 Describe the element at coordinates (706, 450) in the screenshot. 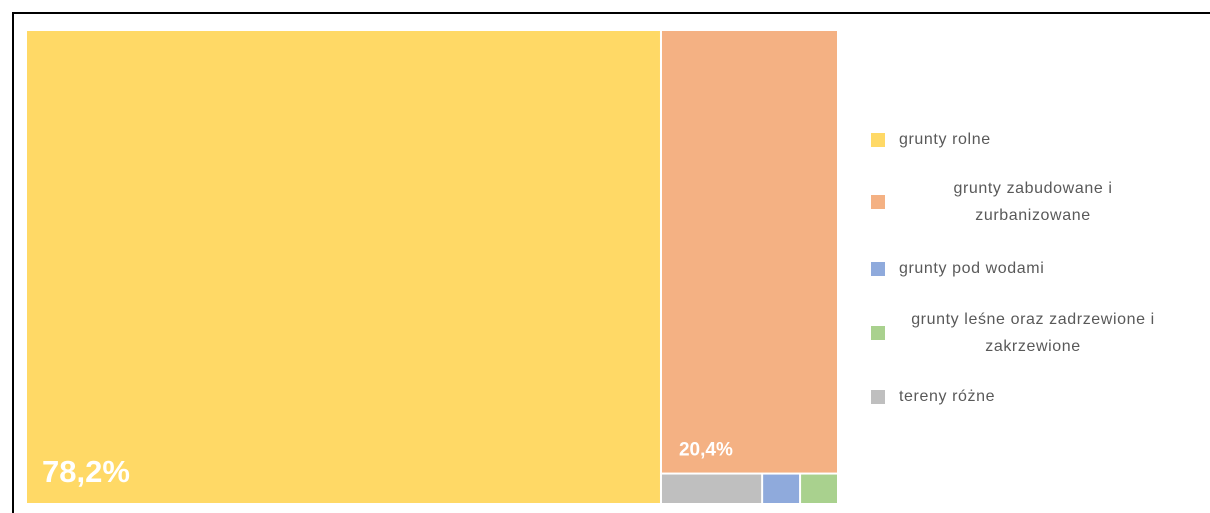

I see `data-label: 20,4%` at that location.